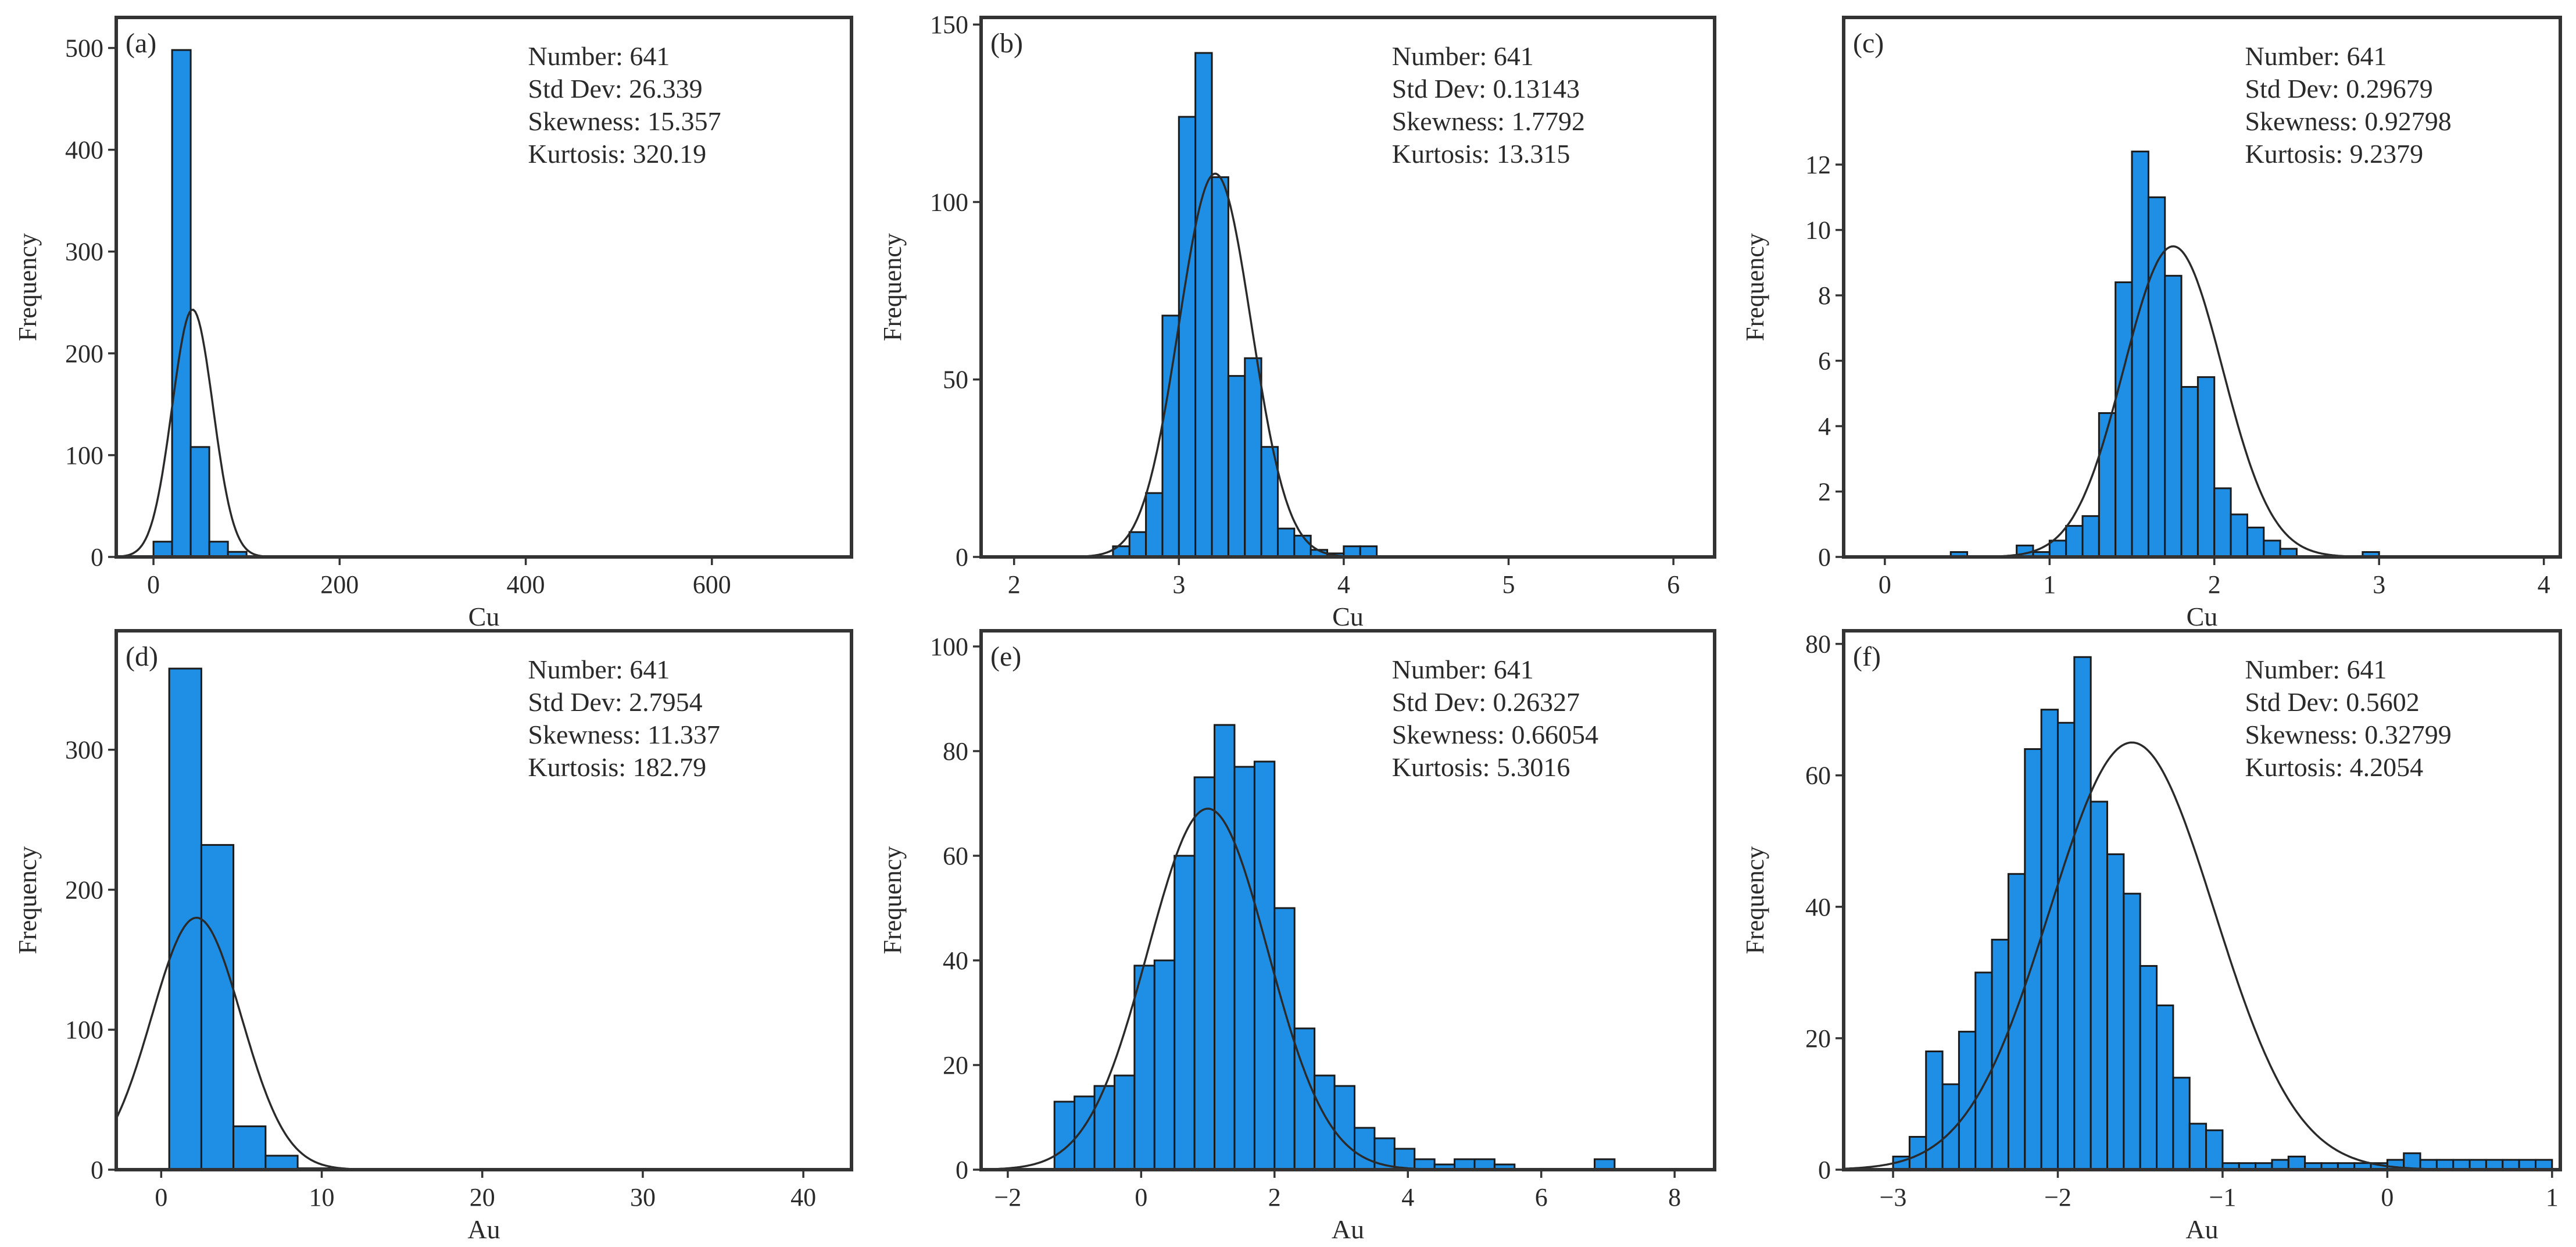 The width and height of the screenshot is (2576, 1247). I want to click on stats-line: Skewness: 11.337, so click(624, 735).